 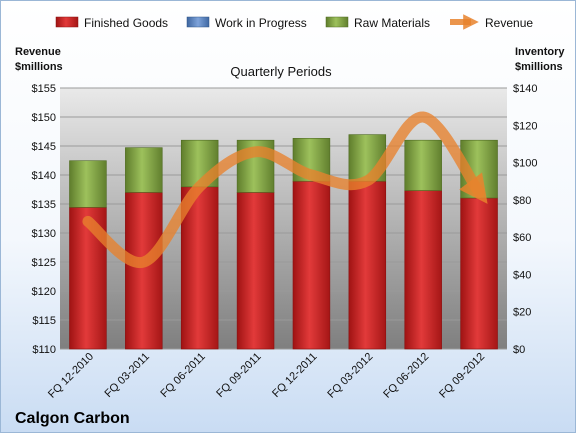 I want to click on category-label: FQ 03-2012, so click(x=350, y=376).